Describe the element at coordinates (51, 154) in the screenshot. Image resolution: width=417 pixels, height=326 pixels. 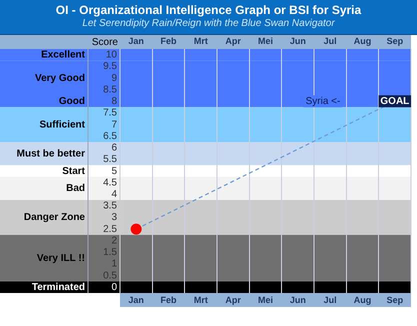
I see `band-label: Must be better` at that location.